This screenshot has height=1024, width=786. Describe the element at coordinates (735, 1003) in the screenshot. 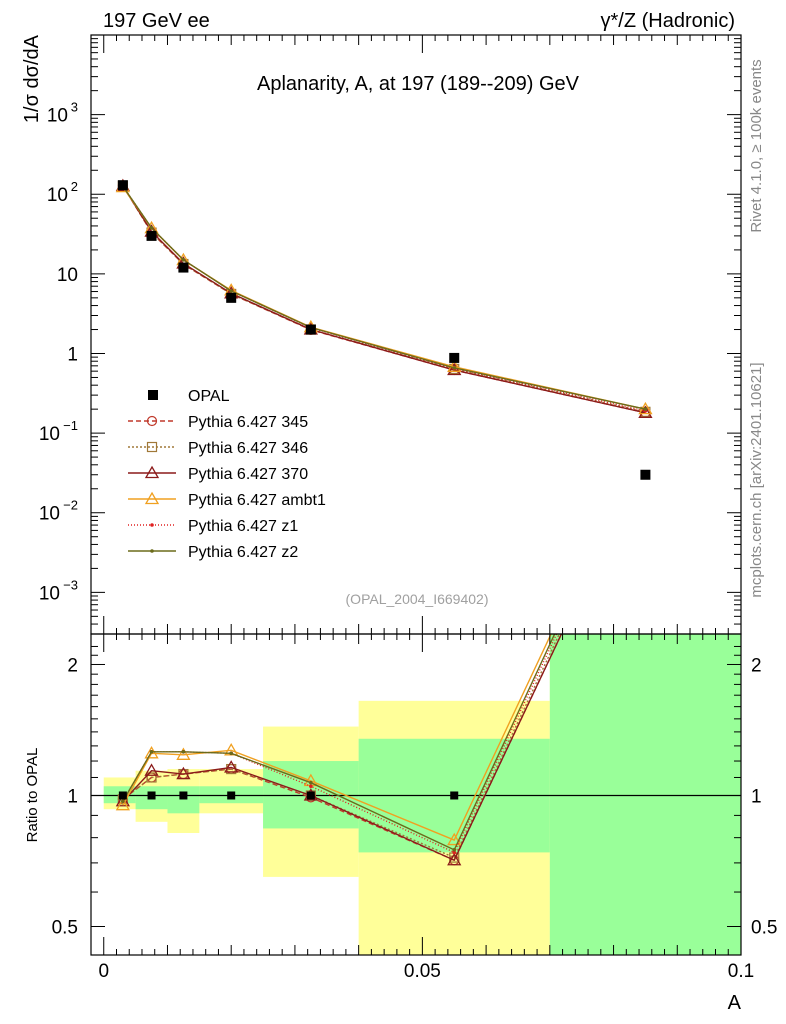

I see `x-axis-label: A` at that location.